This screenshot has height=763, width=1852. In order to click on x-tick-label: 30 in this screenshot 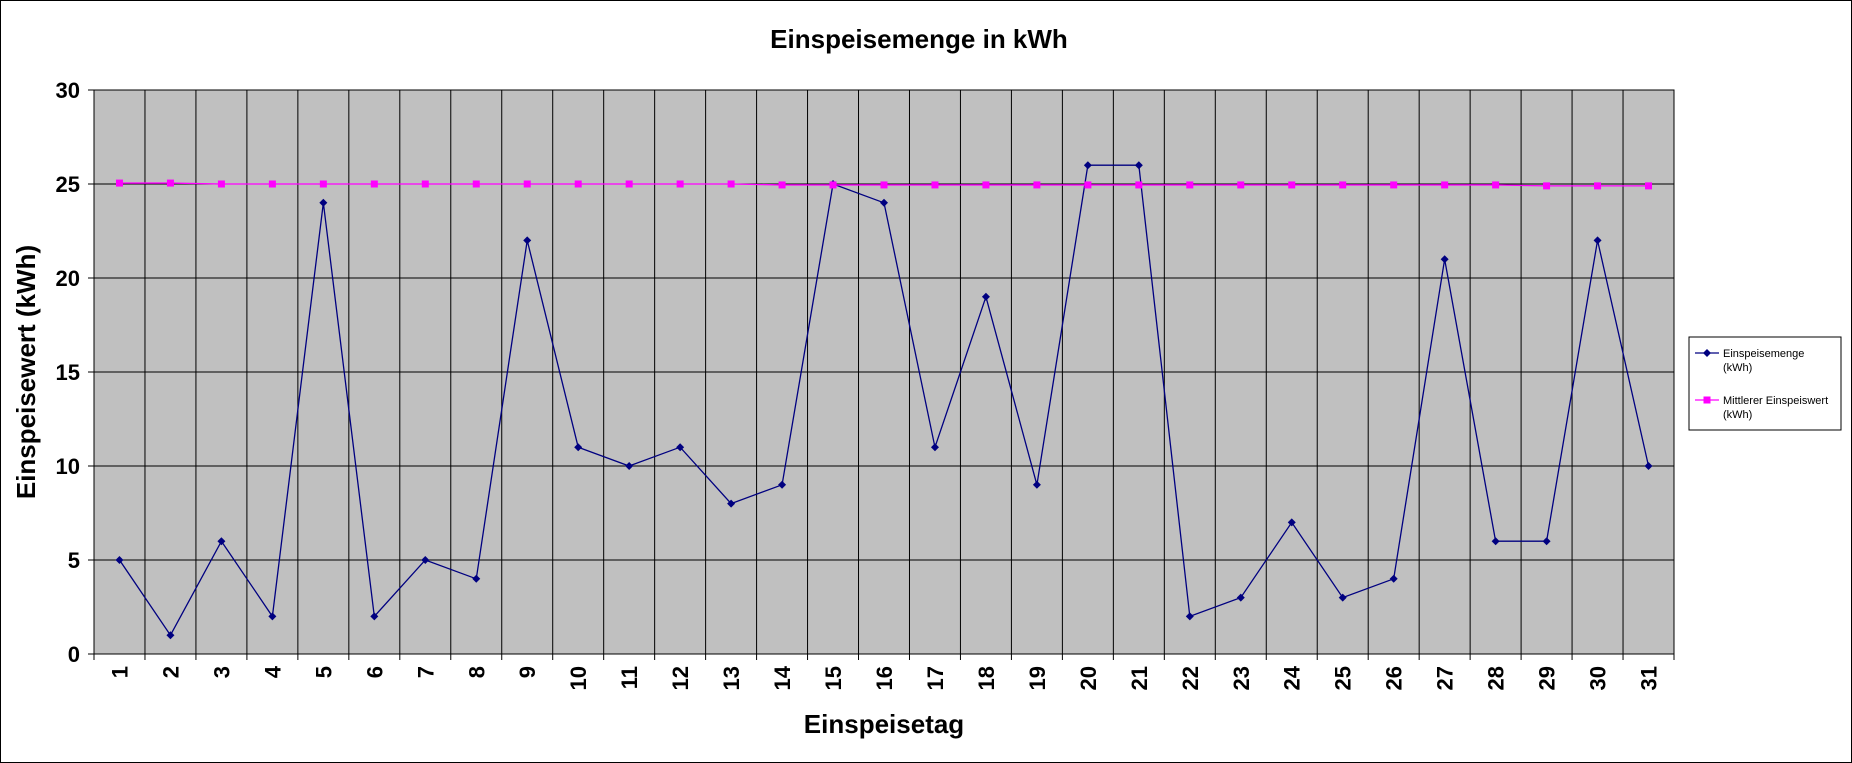, I will do `click(1598, 678)`.